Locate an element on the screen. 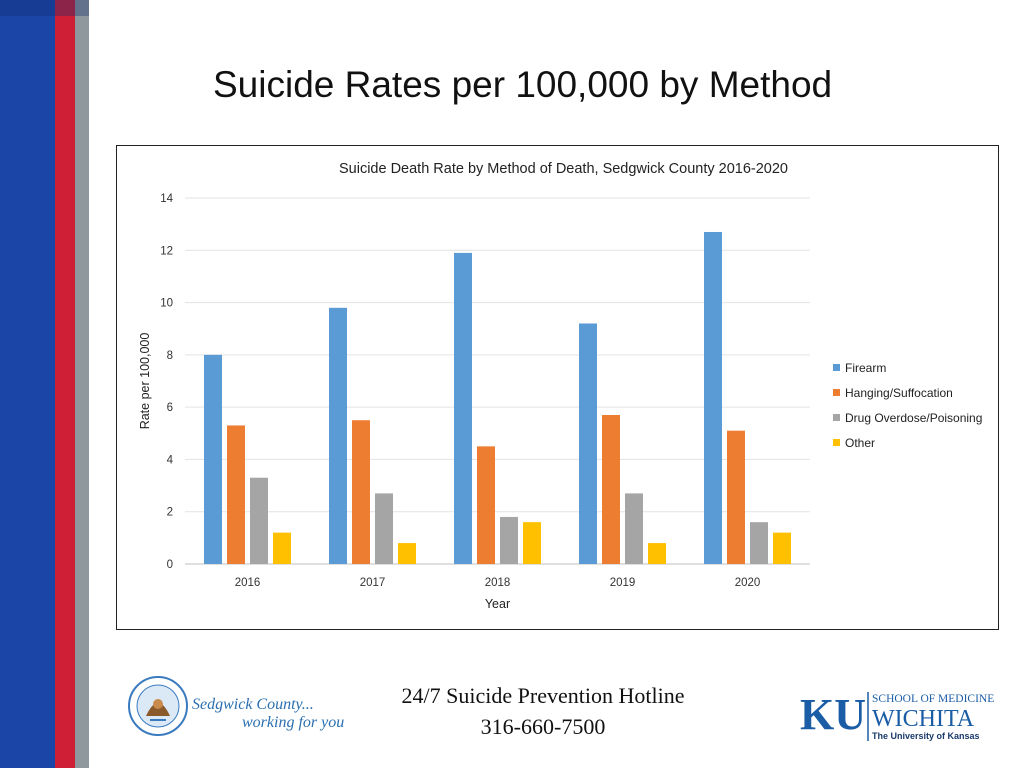 This screenshot has width=1024, height=768. y-tick-label: 2 is located at coordinates (170, 513).